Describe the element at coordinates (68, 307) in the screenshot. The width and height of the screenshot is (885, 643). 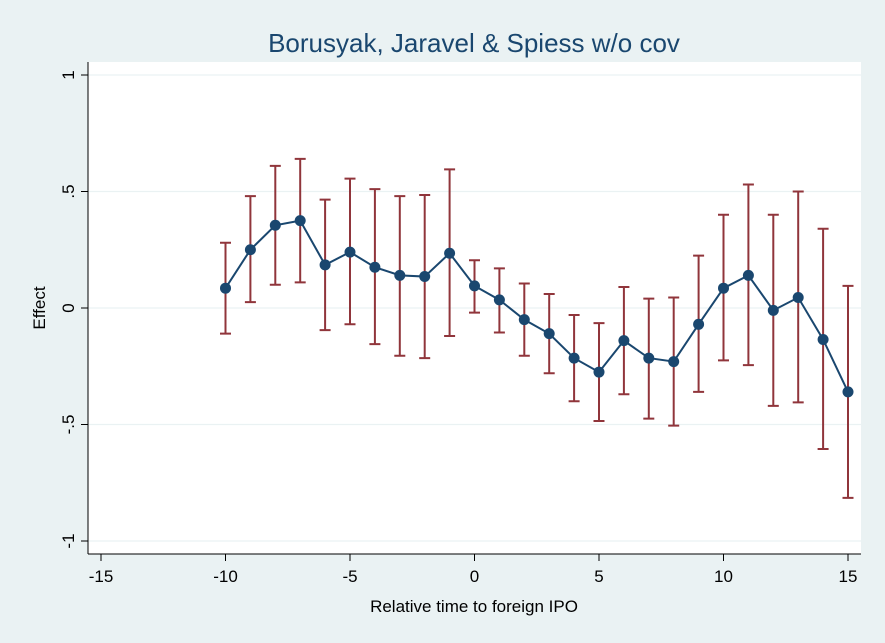
I see `y-tick-label-2: 0` at that location.